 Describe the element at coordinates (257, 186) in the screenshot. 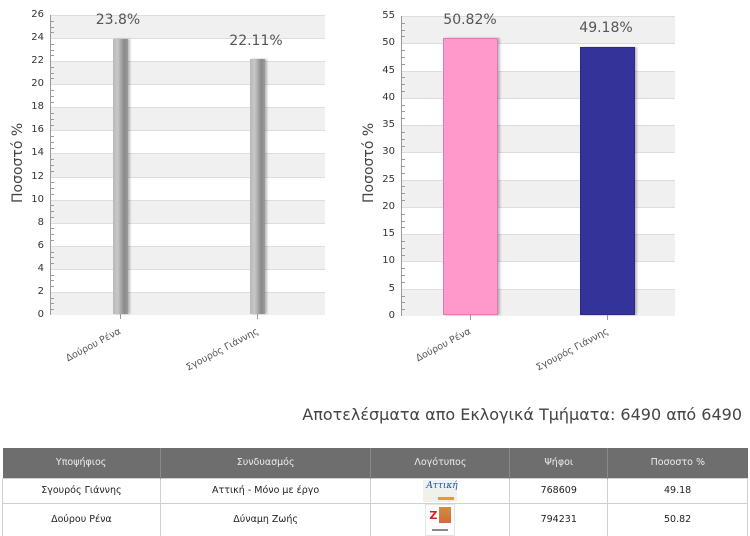

I see `bar-sgouros-left` at that location.